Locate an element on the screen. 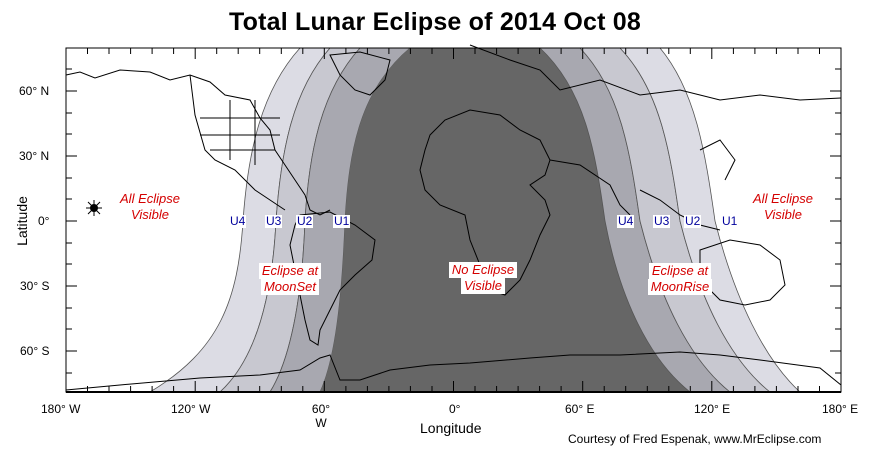  label-line: No Eclipse is located at coordinates (483, 270).